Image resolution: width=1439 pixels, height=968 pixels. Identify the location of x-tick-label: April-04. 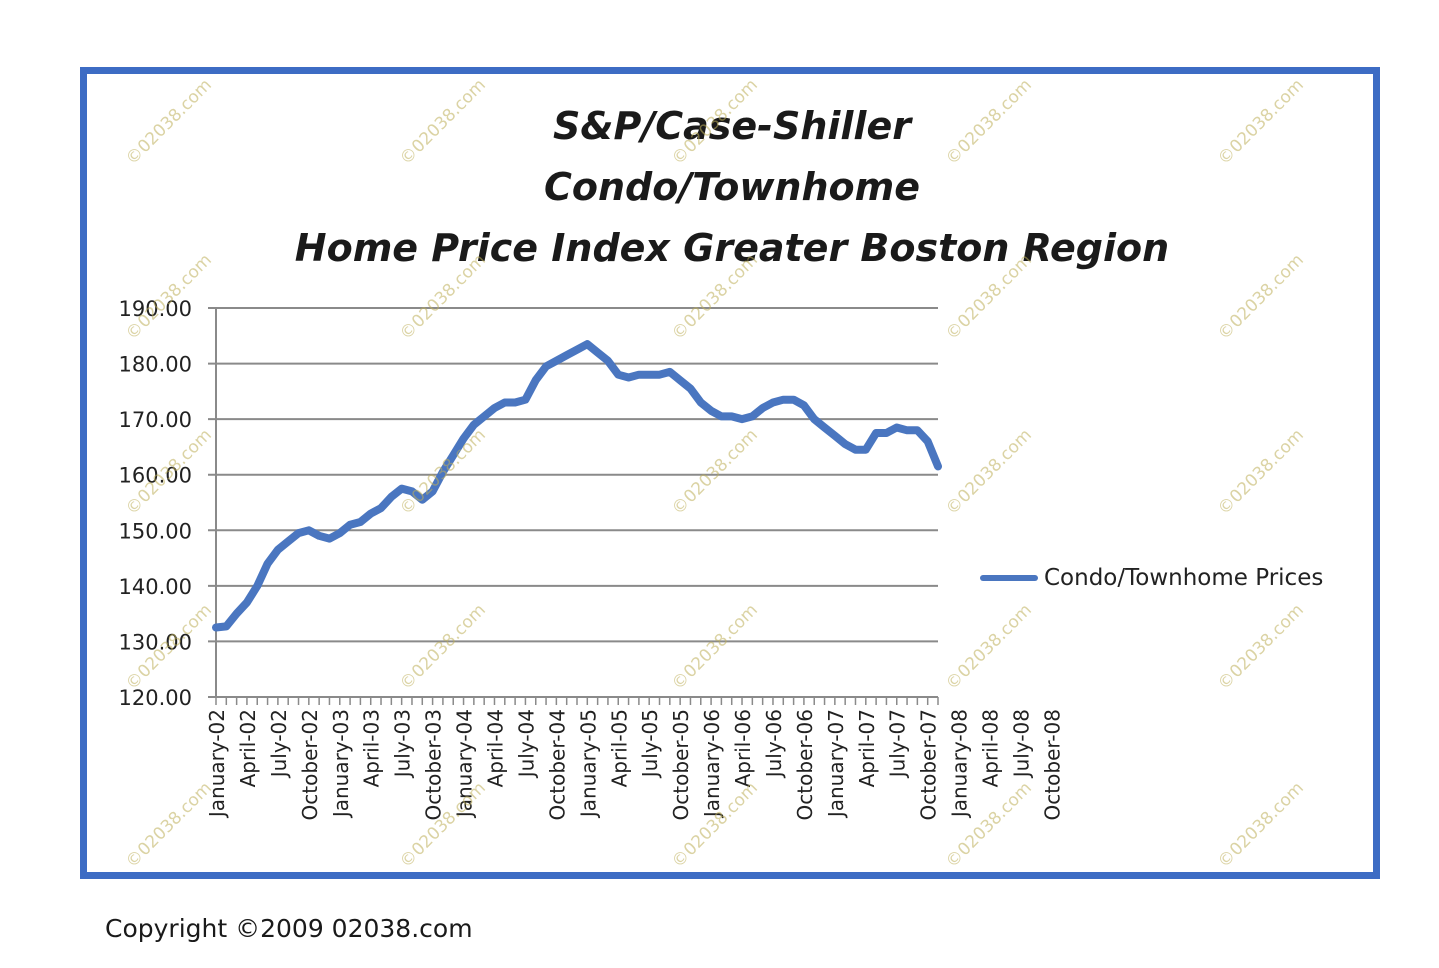
(495, 748).